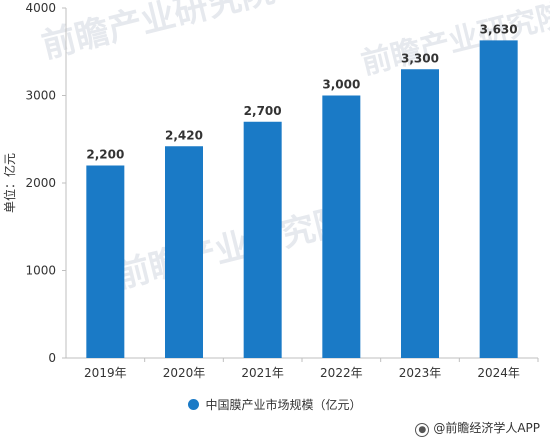 This screenshot has width=550, height=441. I want to click on x-tick-label: 2021年, so click(262, 373).